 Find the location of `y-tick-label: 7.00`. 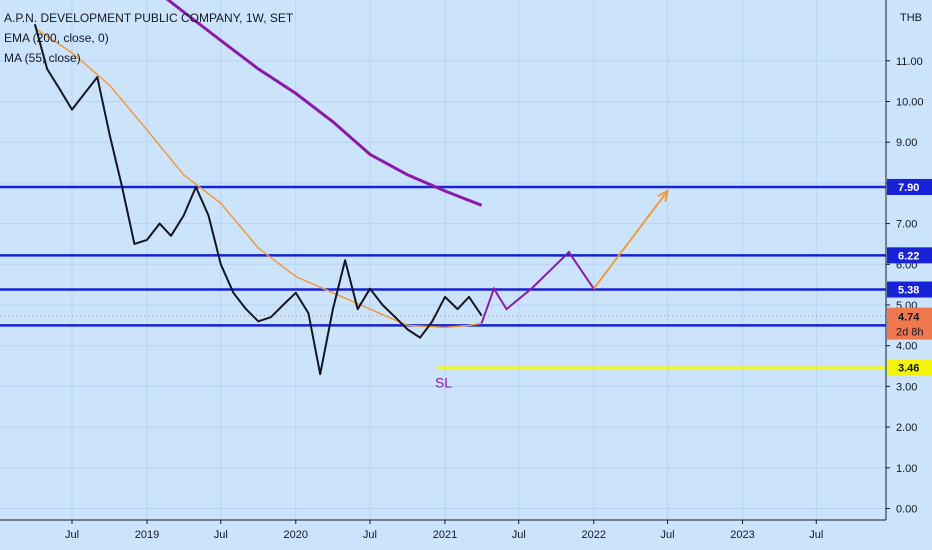

y-tick-label: 7.00 is located at coordinates (906, 225).